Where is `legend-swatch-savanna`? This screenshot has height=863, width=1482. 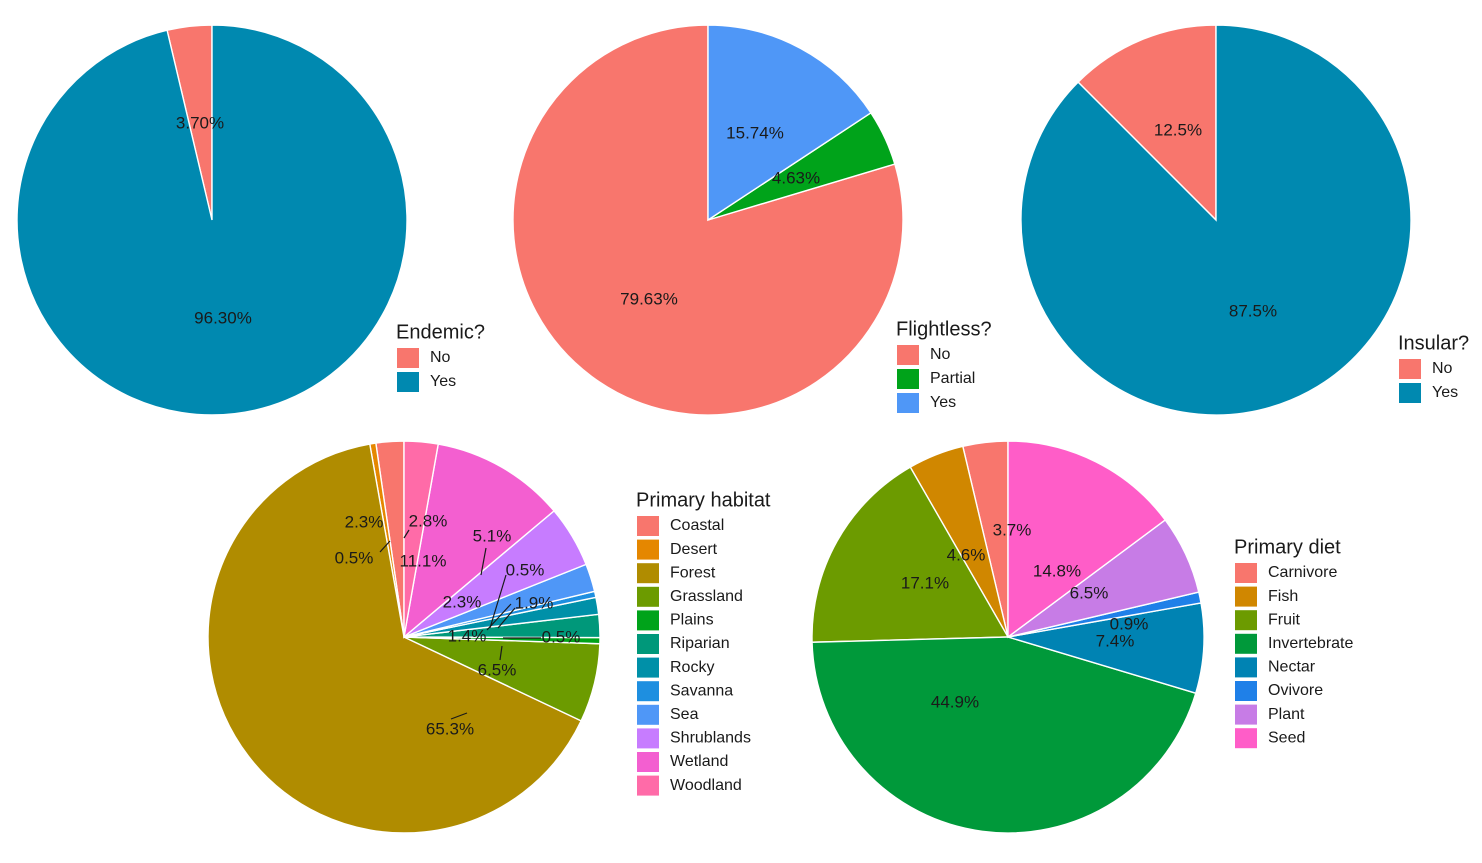 legend-swatch-savanna is located at coordinates (648, 691).